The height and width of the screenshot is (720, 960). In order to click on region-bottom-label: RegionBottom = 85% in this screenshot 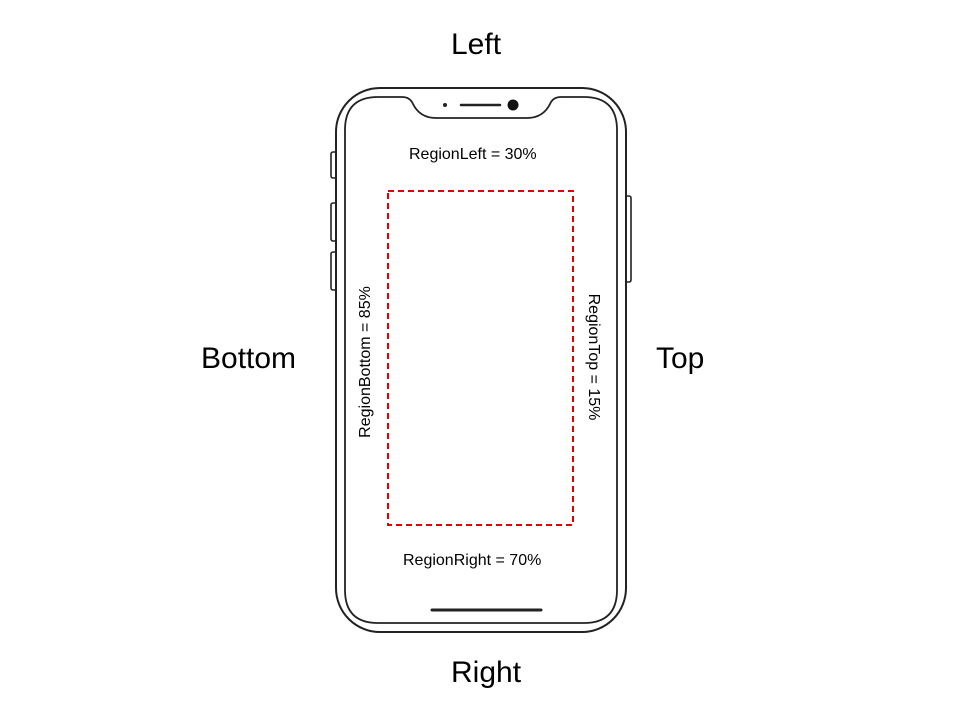, I will do `click(365, 362)`.